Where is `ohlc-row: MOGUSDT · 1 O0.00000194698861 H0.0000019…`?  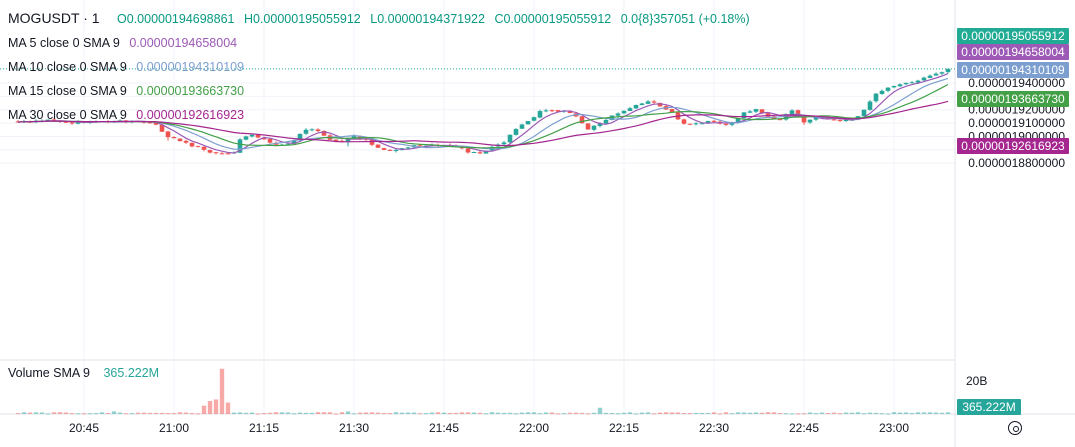
ohlc-row: MOGUSDT · 1 O0.00000194698861 H0.0000019… is located at coordinates (382, 18).